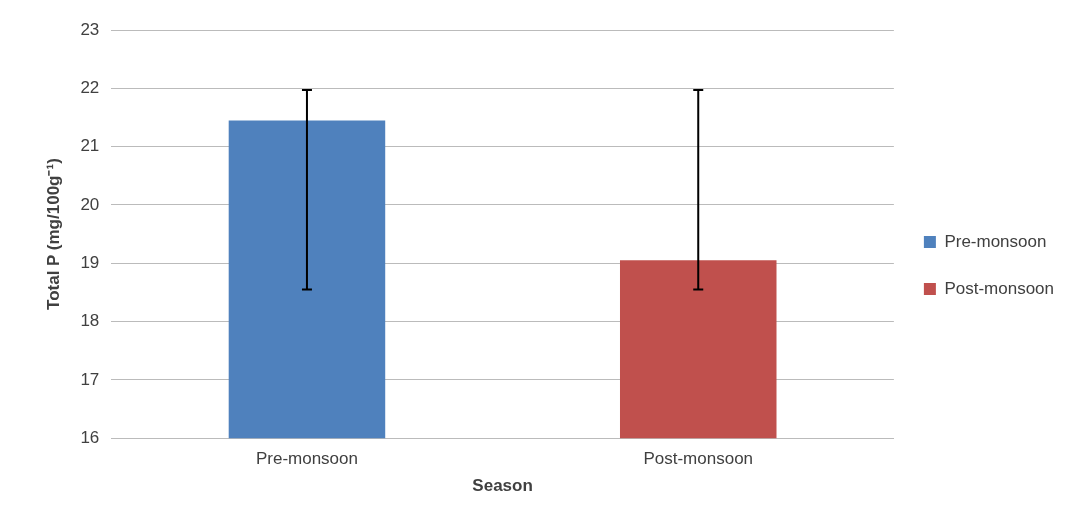  What do you see at coordinates (502, 486) in the screenshot?
I see `x-axis-title: Season` at bounding box center [502, 486].